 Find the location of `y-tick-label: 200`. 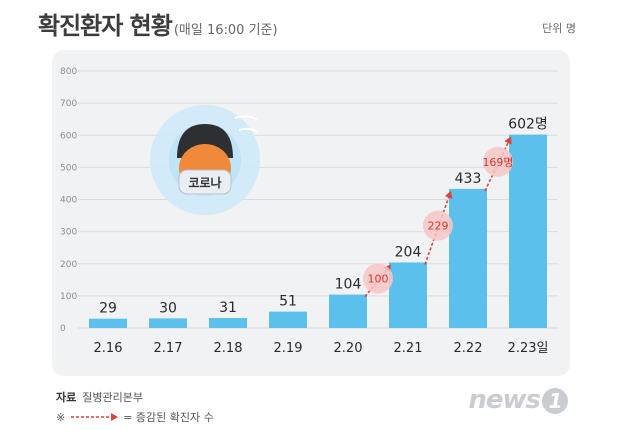

y-tick-label: 200 is located at coordinates (68, 265).